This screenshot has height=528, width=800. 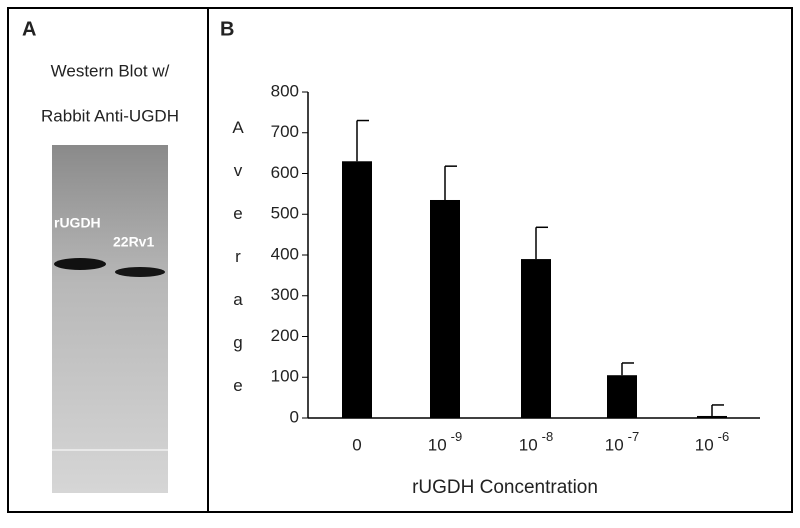 I want to click on y-tick-label: 700, so click(x=285, y=131).